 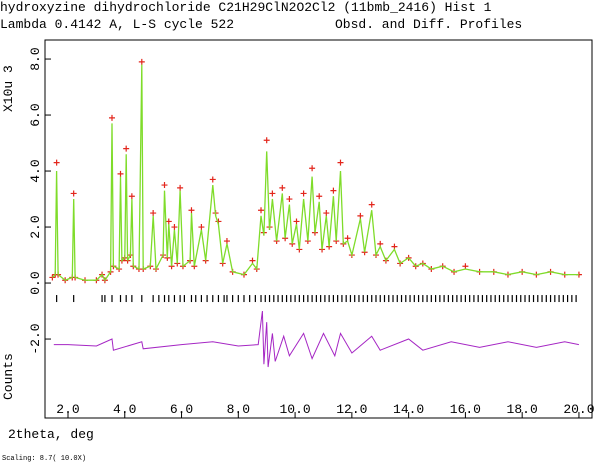 What do you see at coordinates (351, 409) in the screenshot?
I see `x-tick-label: 12.0` at bounding box center [351, 409].